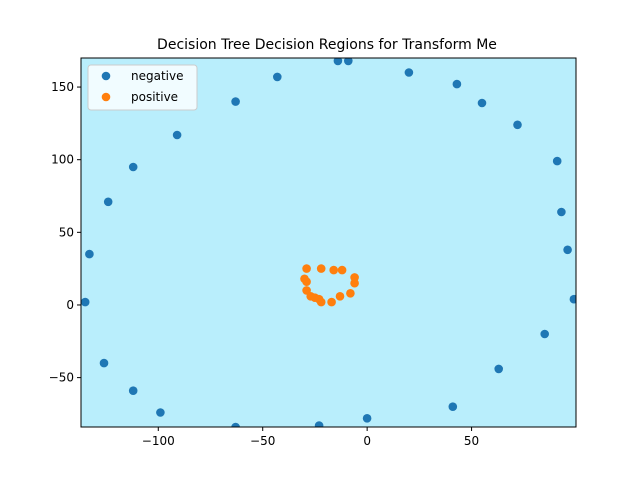 The image size is (640, 480). I want to click on x-tick-label: 0, so click(367, 441).